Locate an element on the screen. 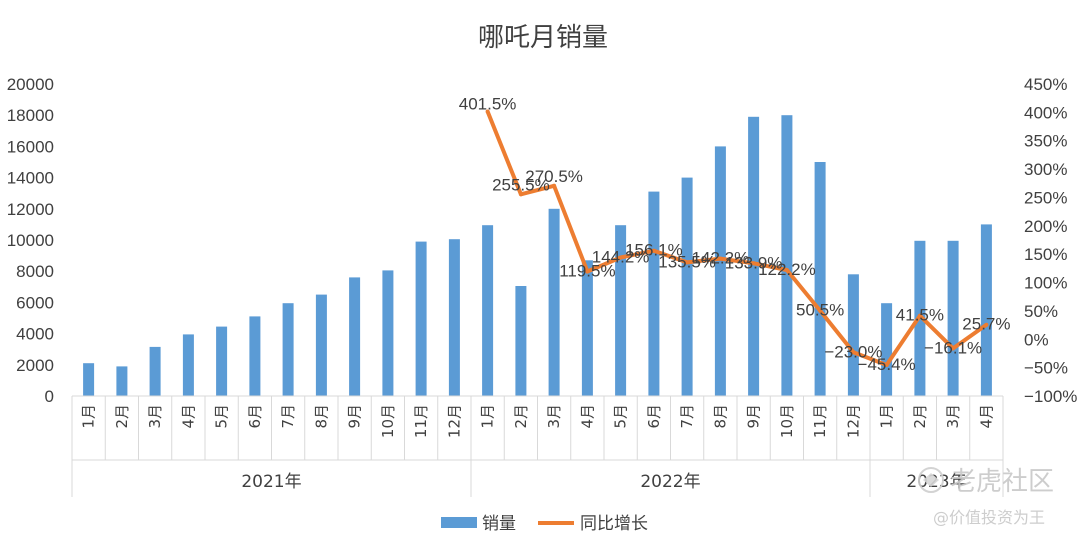 Image resolution: width=1088 pixels, height=542 pixels. month-label: 9月 is located at coordinates (355, 416).